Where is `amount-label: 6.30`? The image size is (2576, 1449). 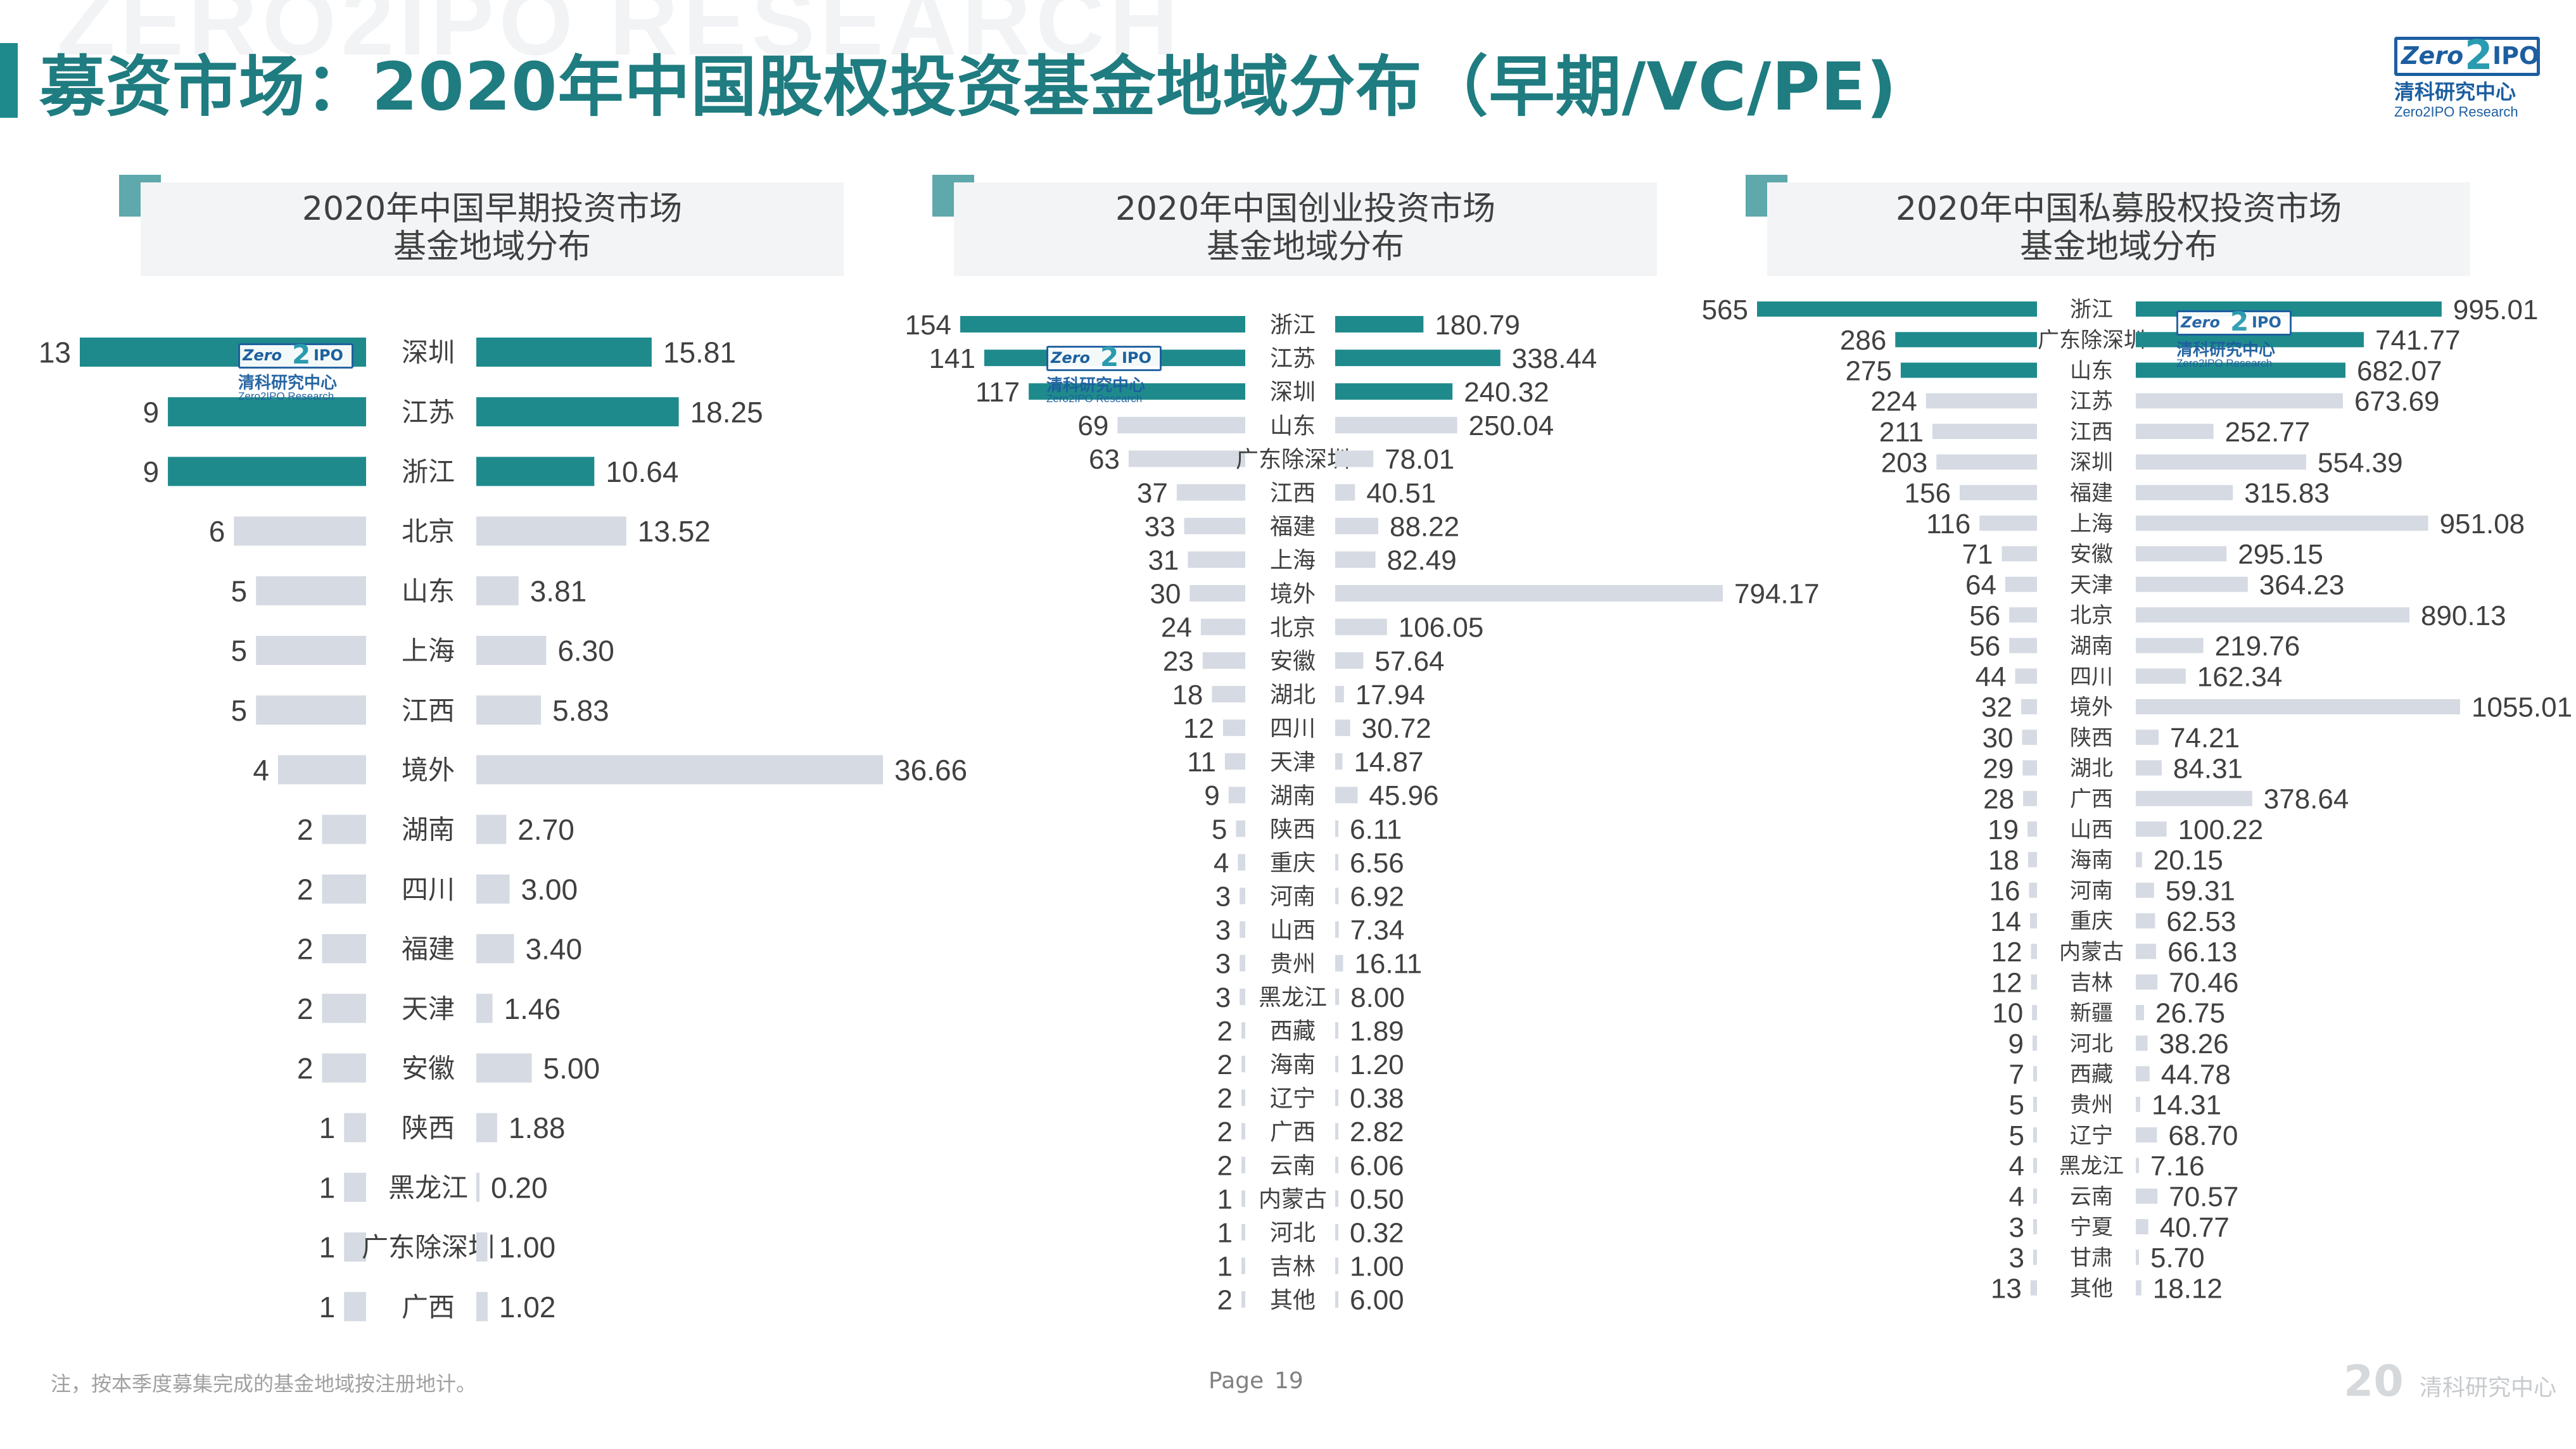
amount-label: 6.30 is located at coordinates (585, 651).